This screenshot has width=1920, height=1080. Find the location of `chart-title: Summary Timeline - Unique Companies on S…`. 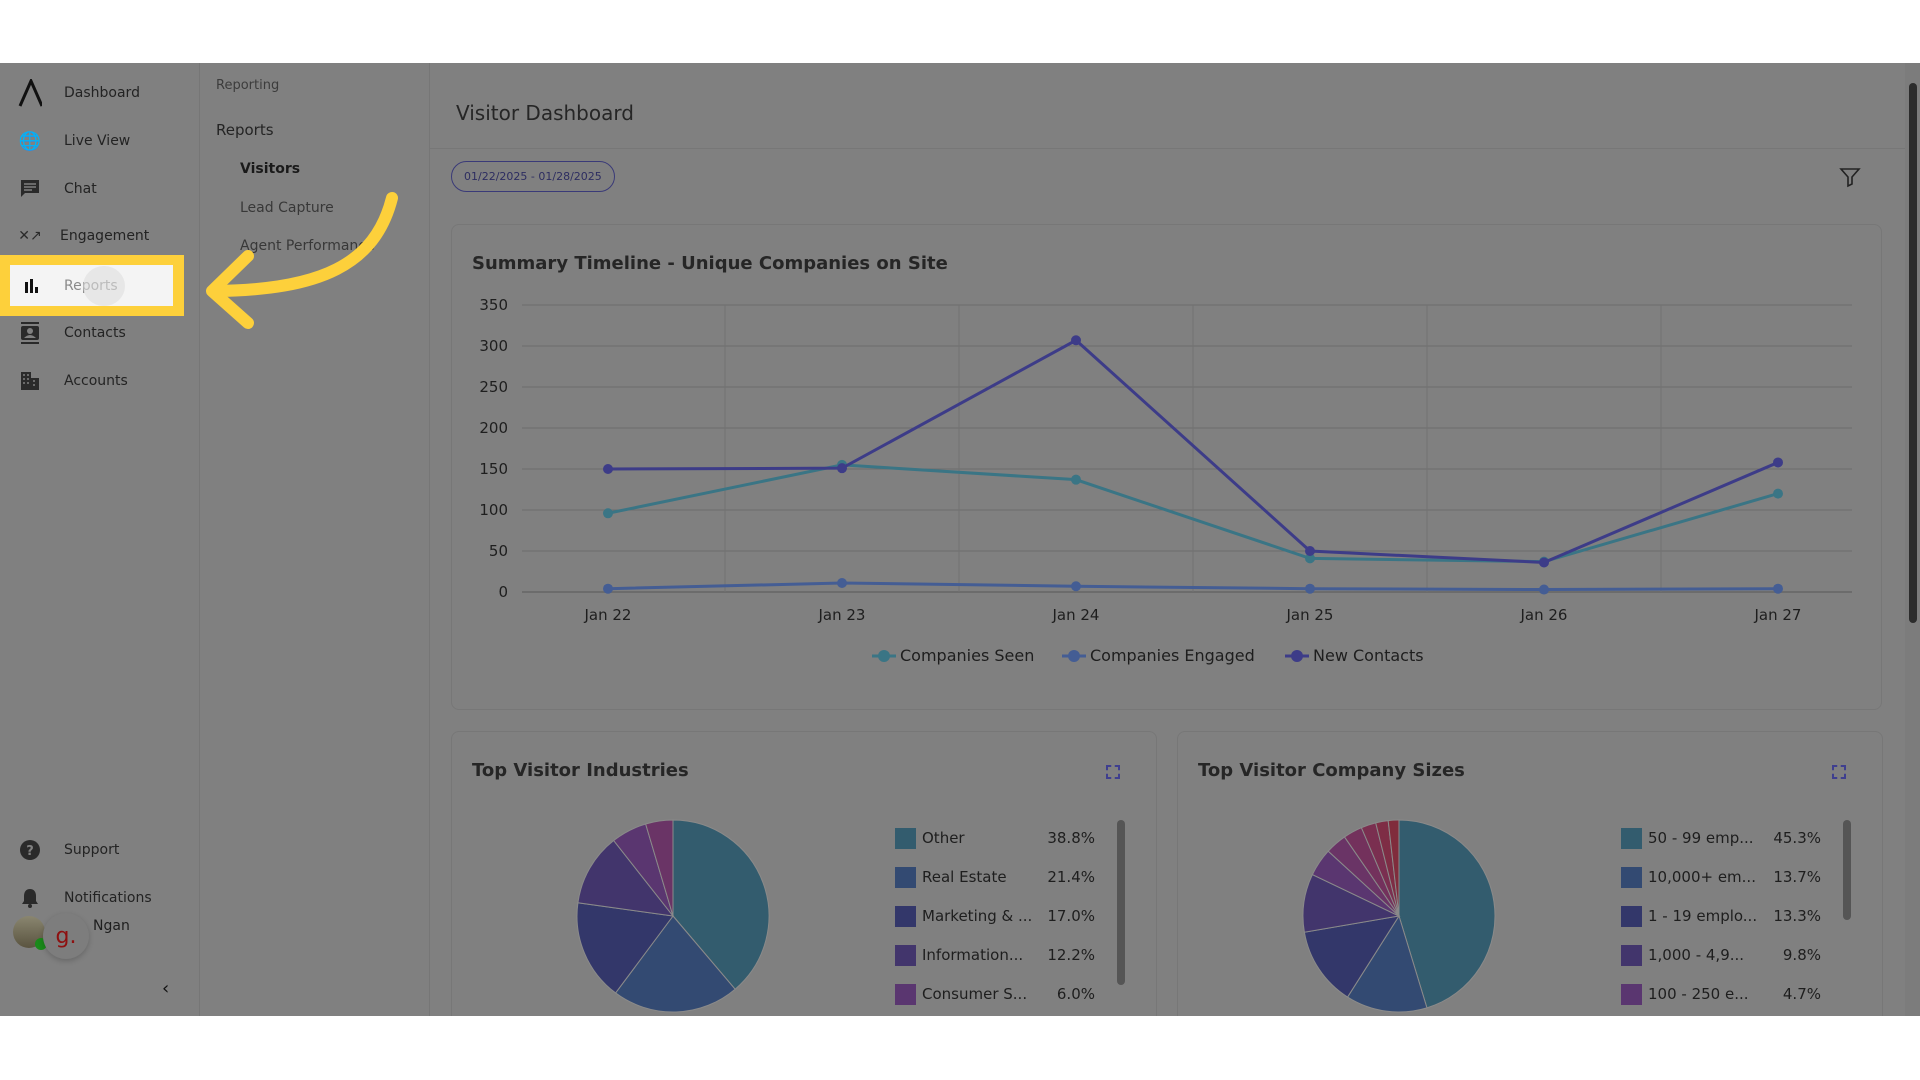

chart-title: Summary Timeline - Unique Companies on S… is located at coordinates (710, 263).